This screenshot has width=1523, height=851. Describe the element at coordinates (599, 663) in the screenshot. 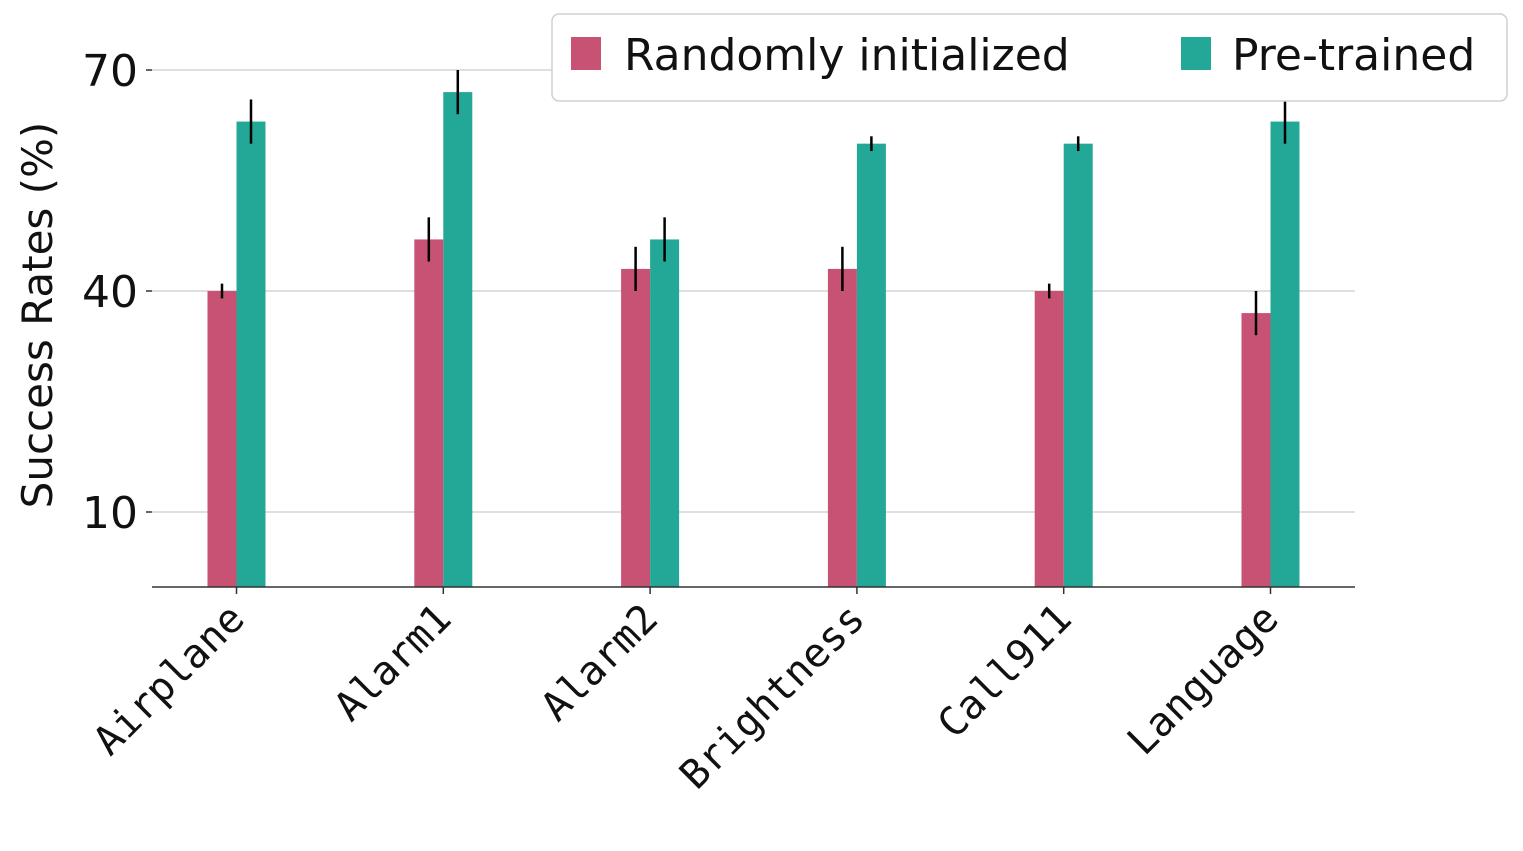

I see `x-tick-label-alarm2: Alarm2` at that location.